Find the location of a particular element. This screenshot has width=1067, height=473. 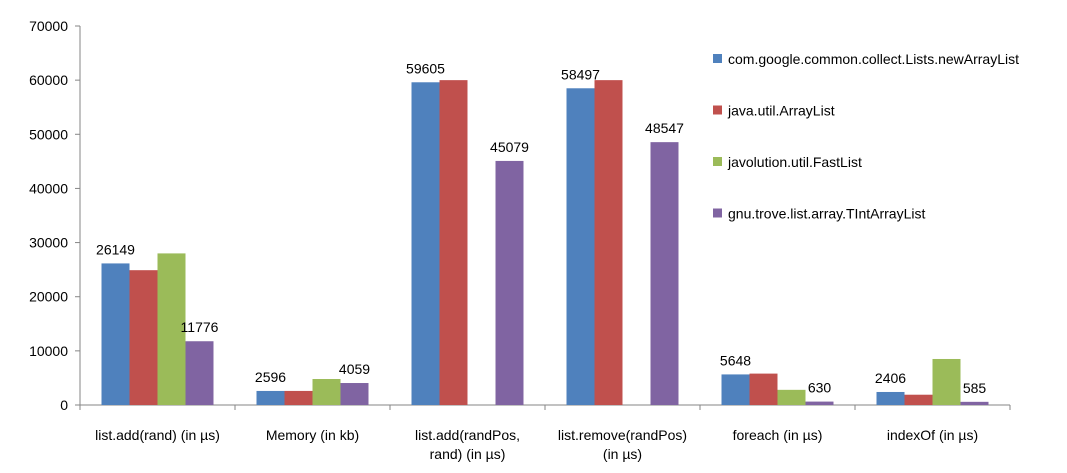

legend-label: javolution.util.FastList is located at coordinates (794, 162).